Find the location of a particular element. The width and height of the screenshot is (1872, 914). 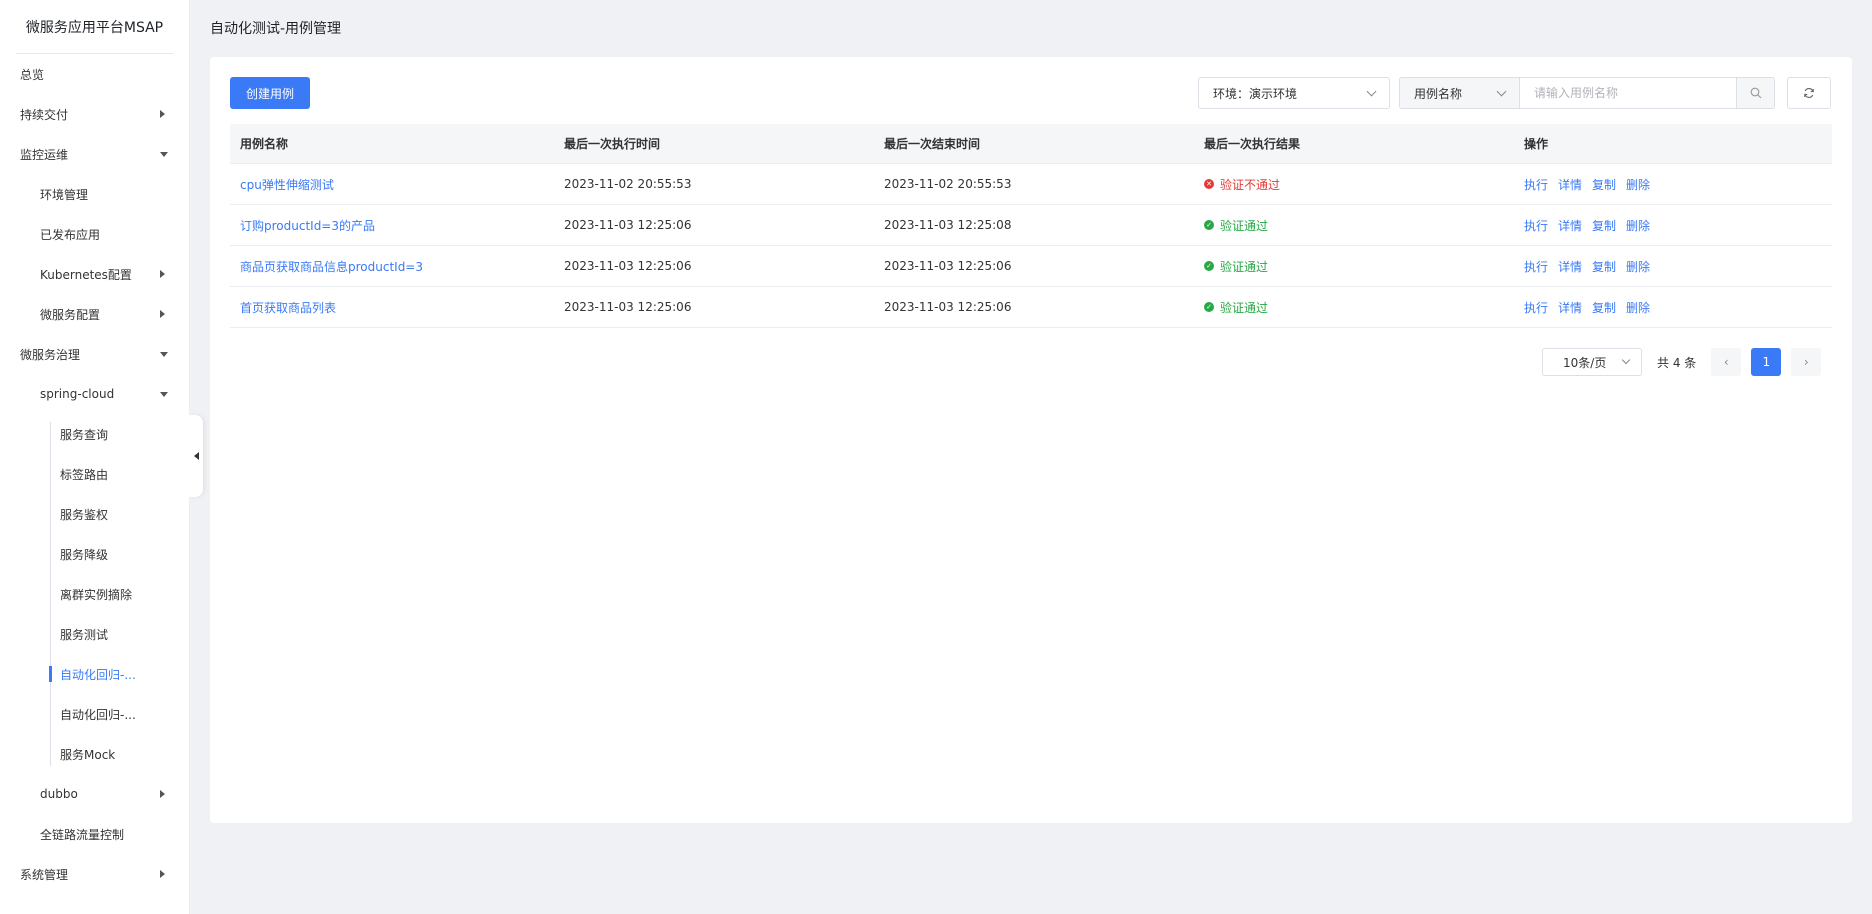

sidebar-item-dubbo: dubbo is located at coordinates (94, 794).